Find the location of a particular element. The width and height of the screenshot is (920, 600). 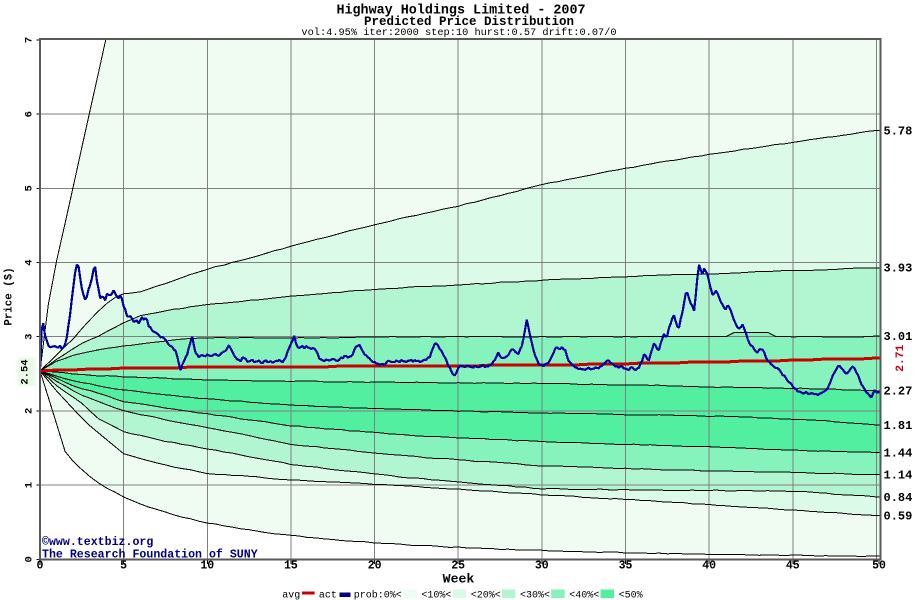

svg-text: 1.81 is located at coordinates (898, 426).